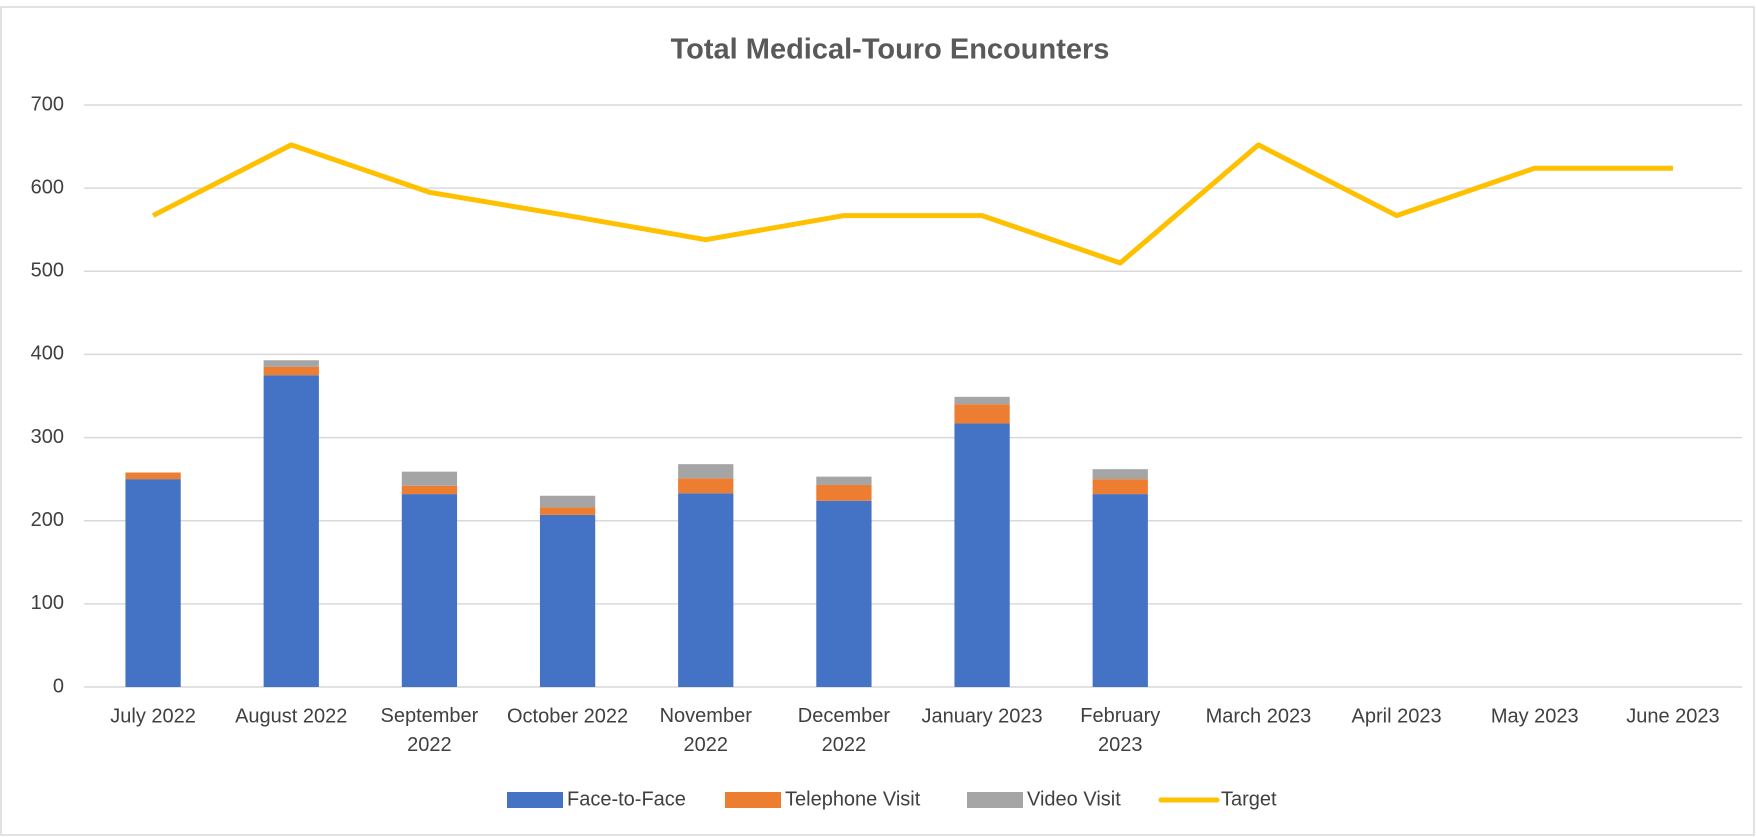 This screenshot has height=837, width=1756. What do you see at coordinates (47, 603) in the screenshot?
I see `y-tick-label: 100` at bounding box center [47, 603].